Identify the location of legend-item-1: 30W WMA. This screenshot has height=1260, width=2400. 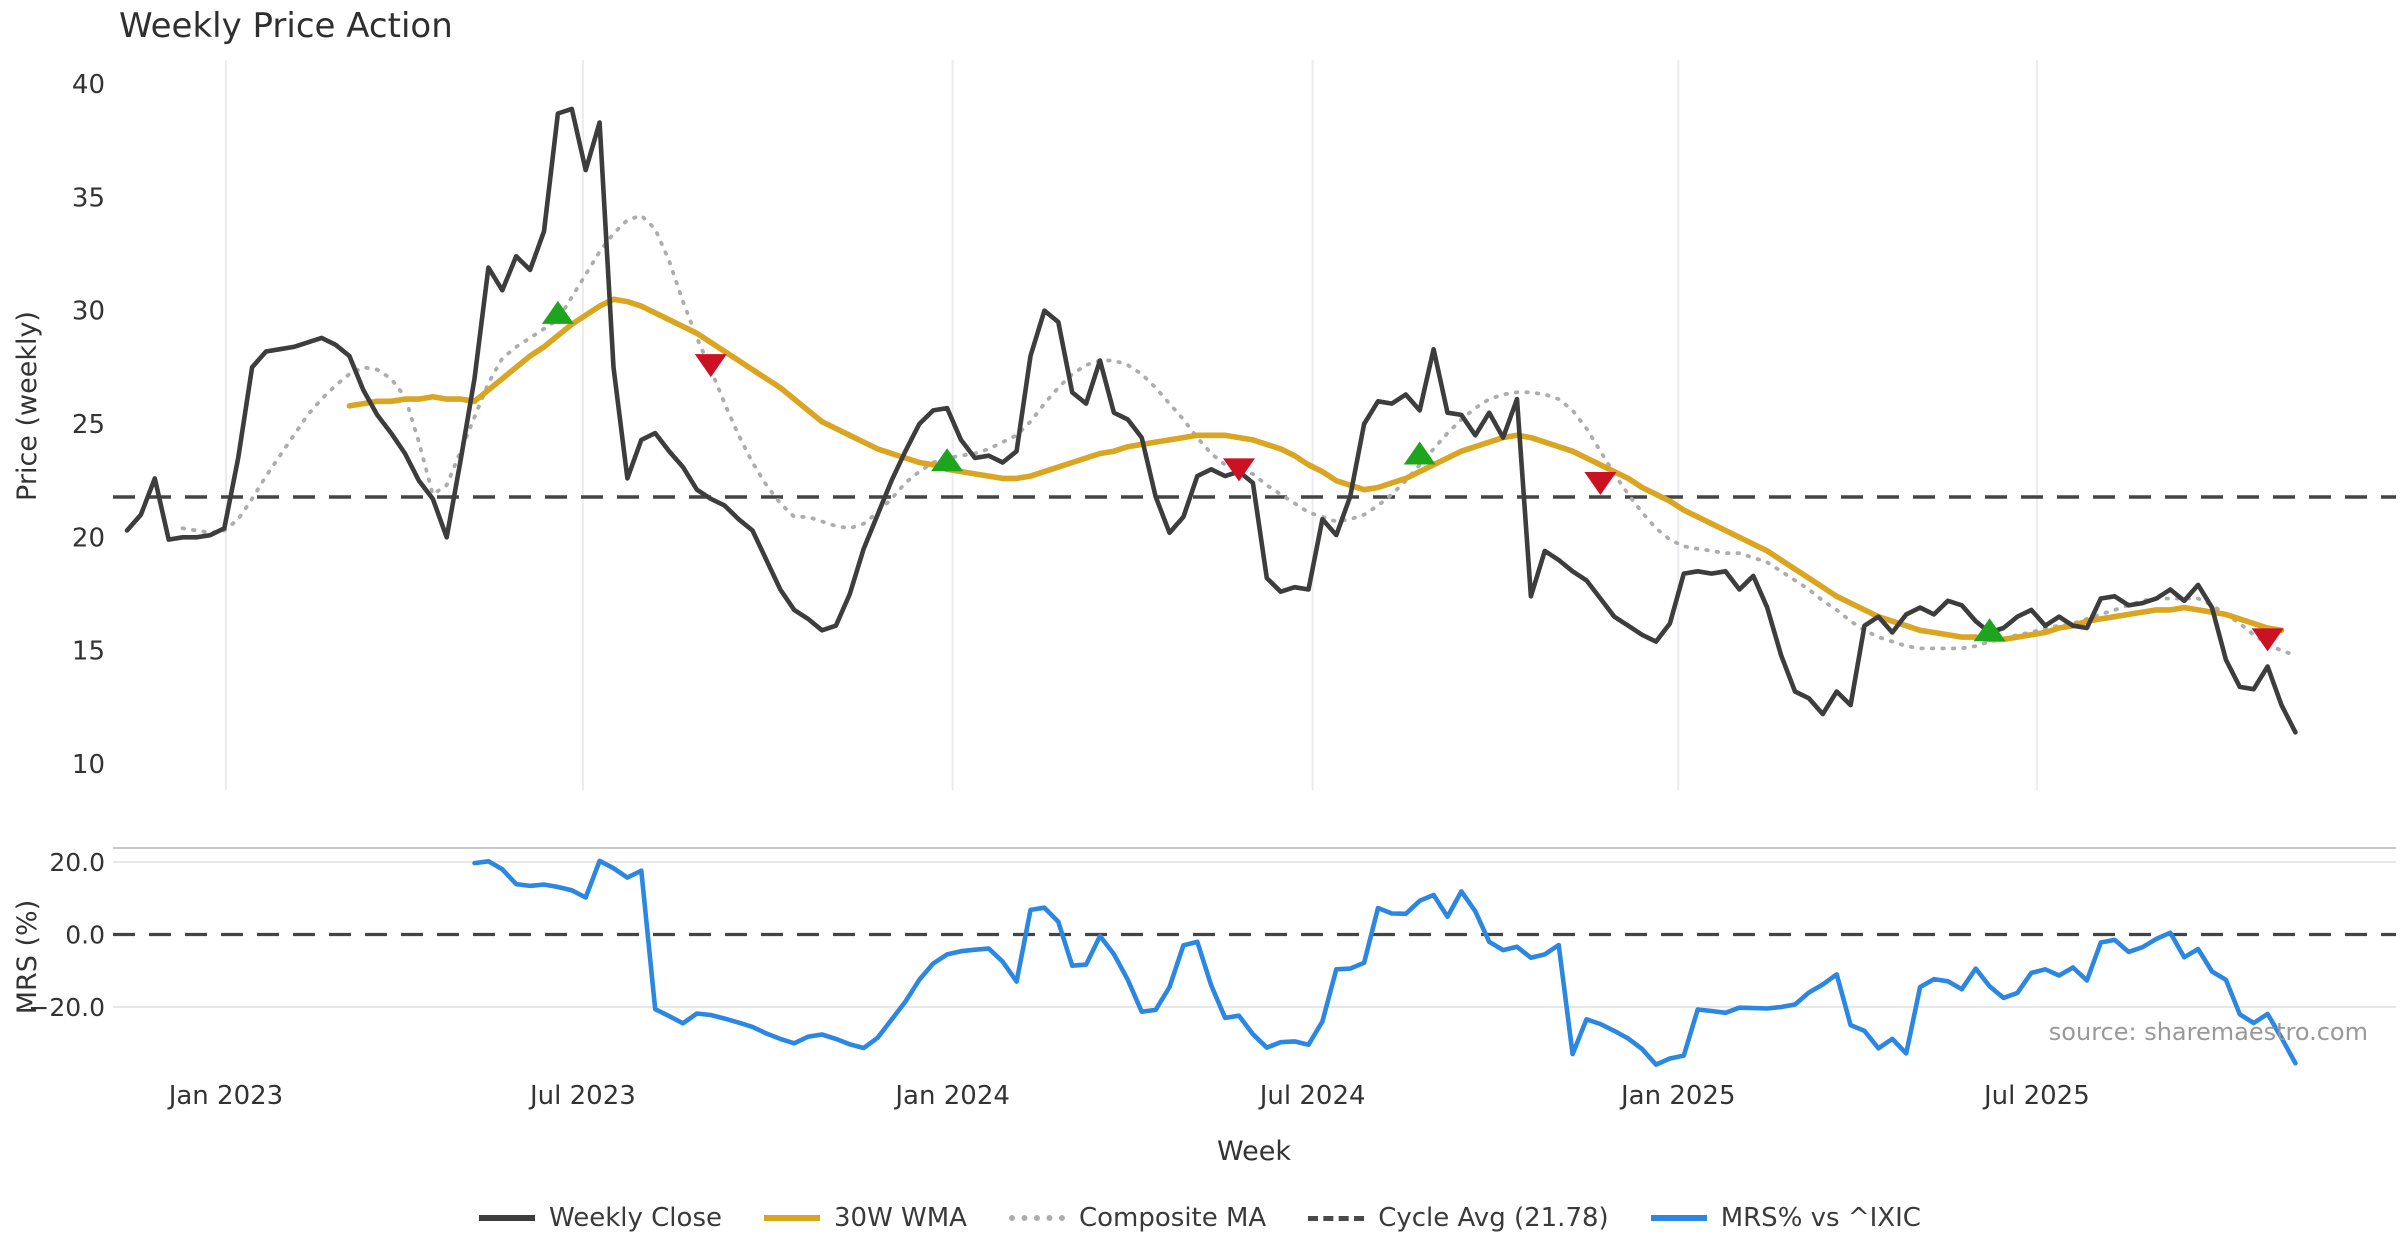
(865, 1218).